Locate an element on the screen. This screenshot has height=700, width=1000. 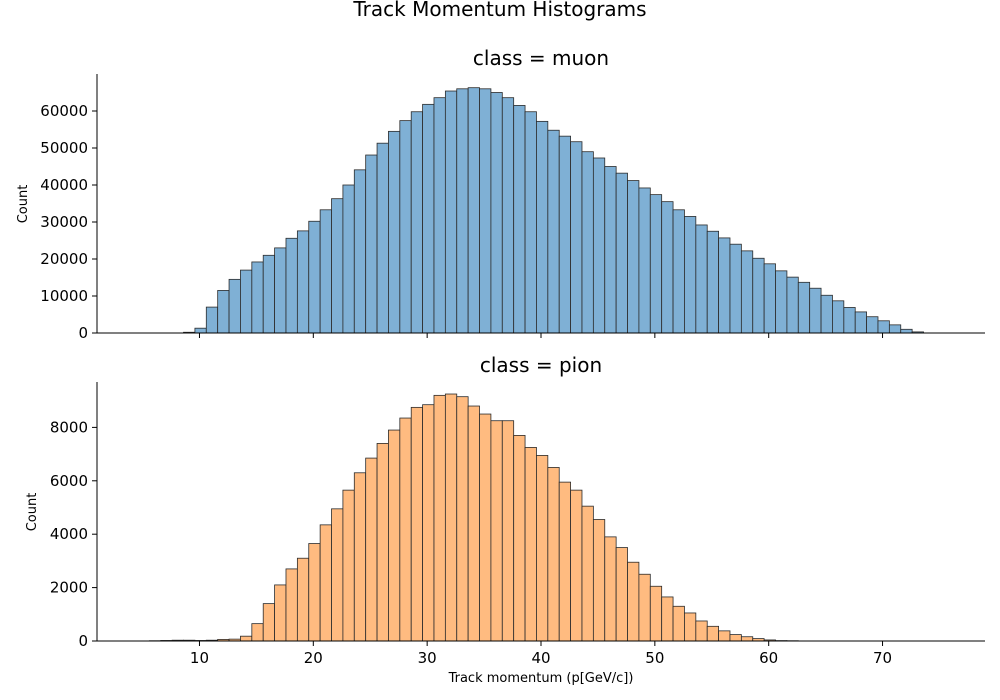
pion-y-ticks: 0 2000 4000 6000 8000 is located at coordinates (73, 534).